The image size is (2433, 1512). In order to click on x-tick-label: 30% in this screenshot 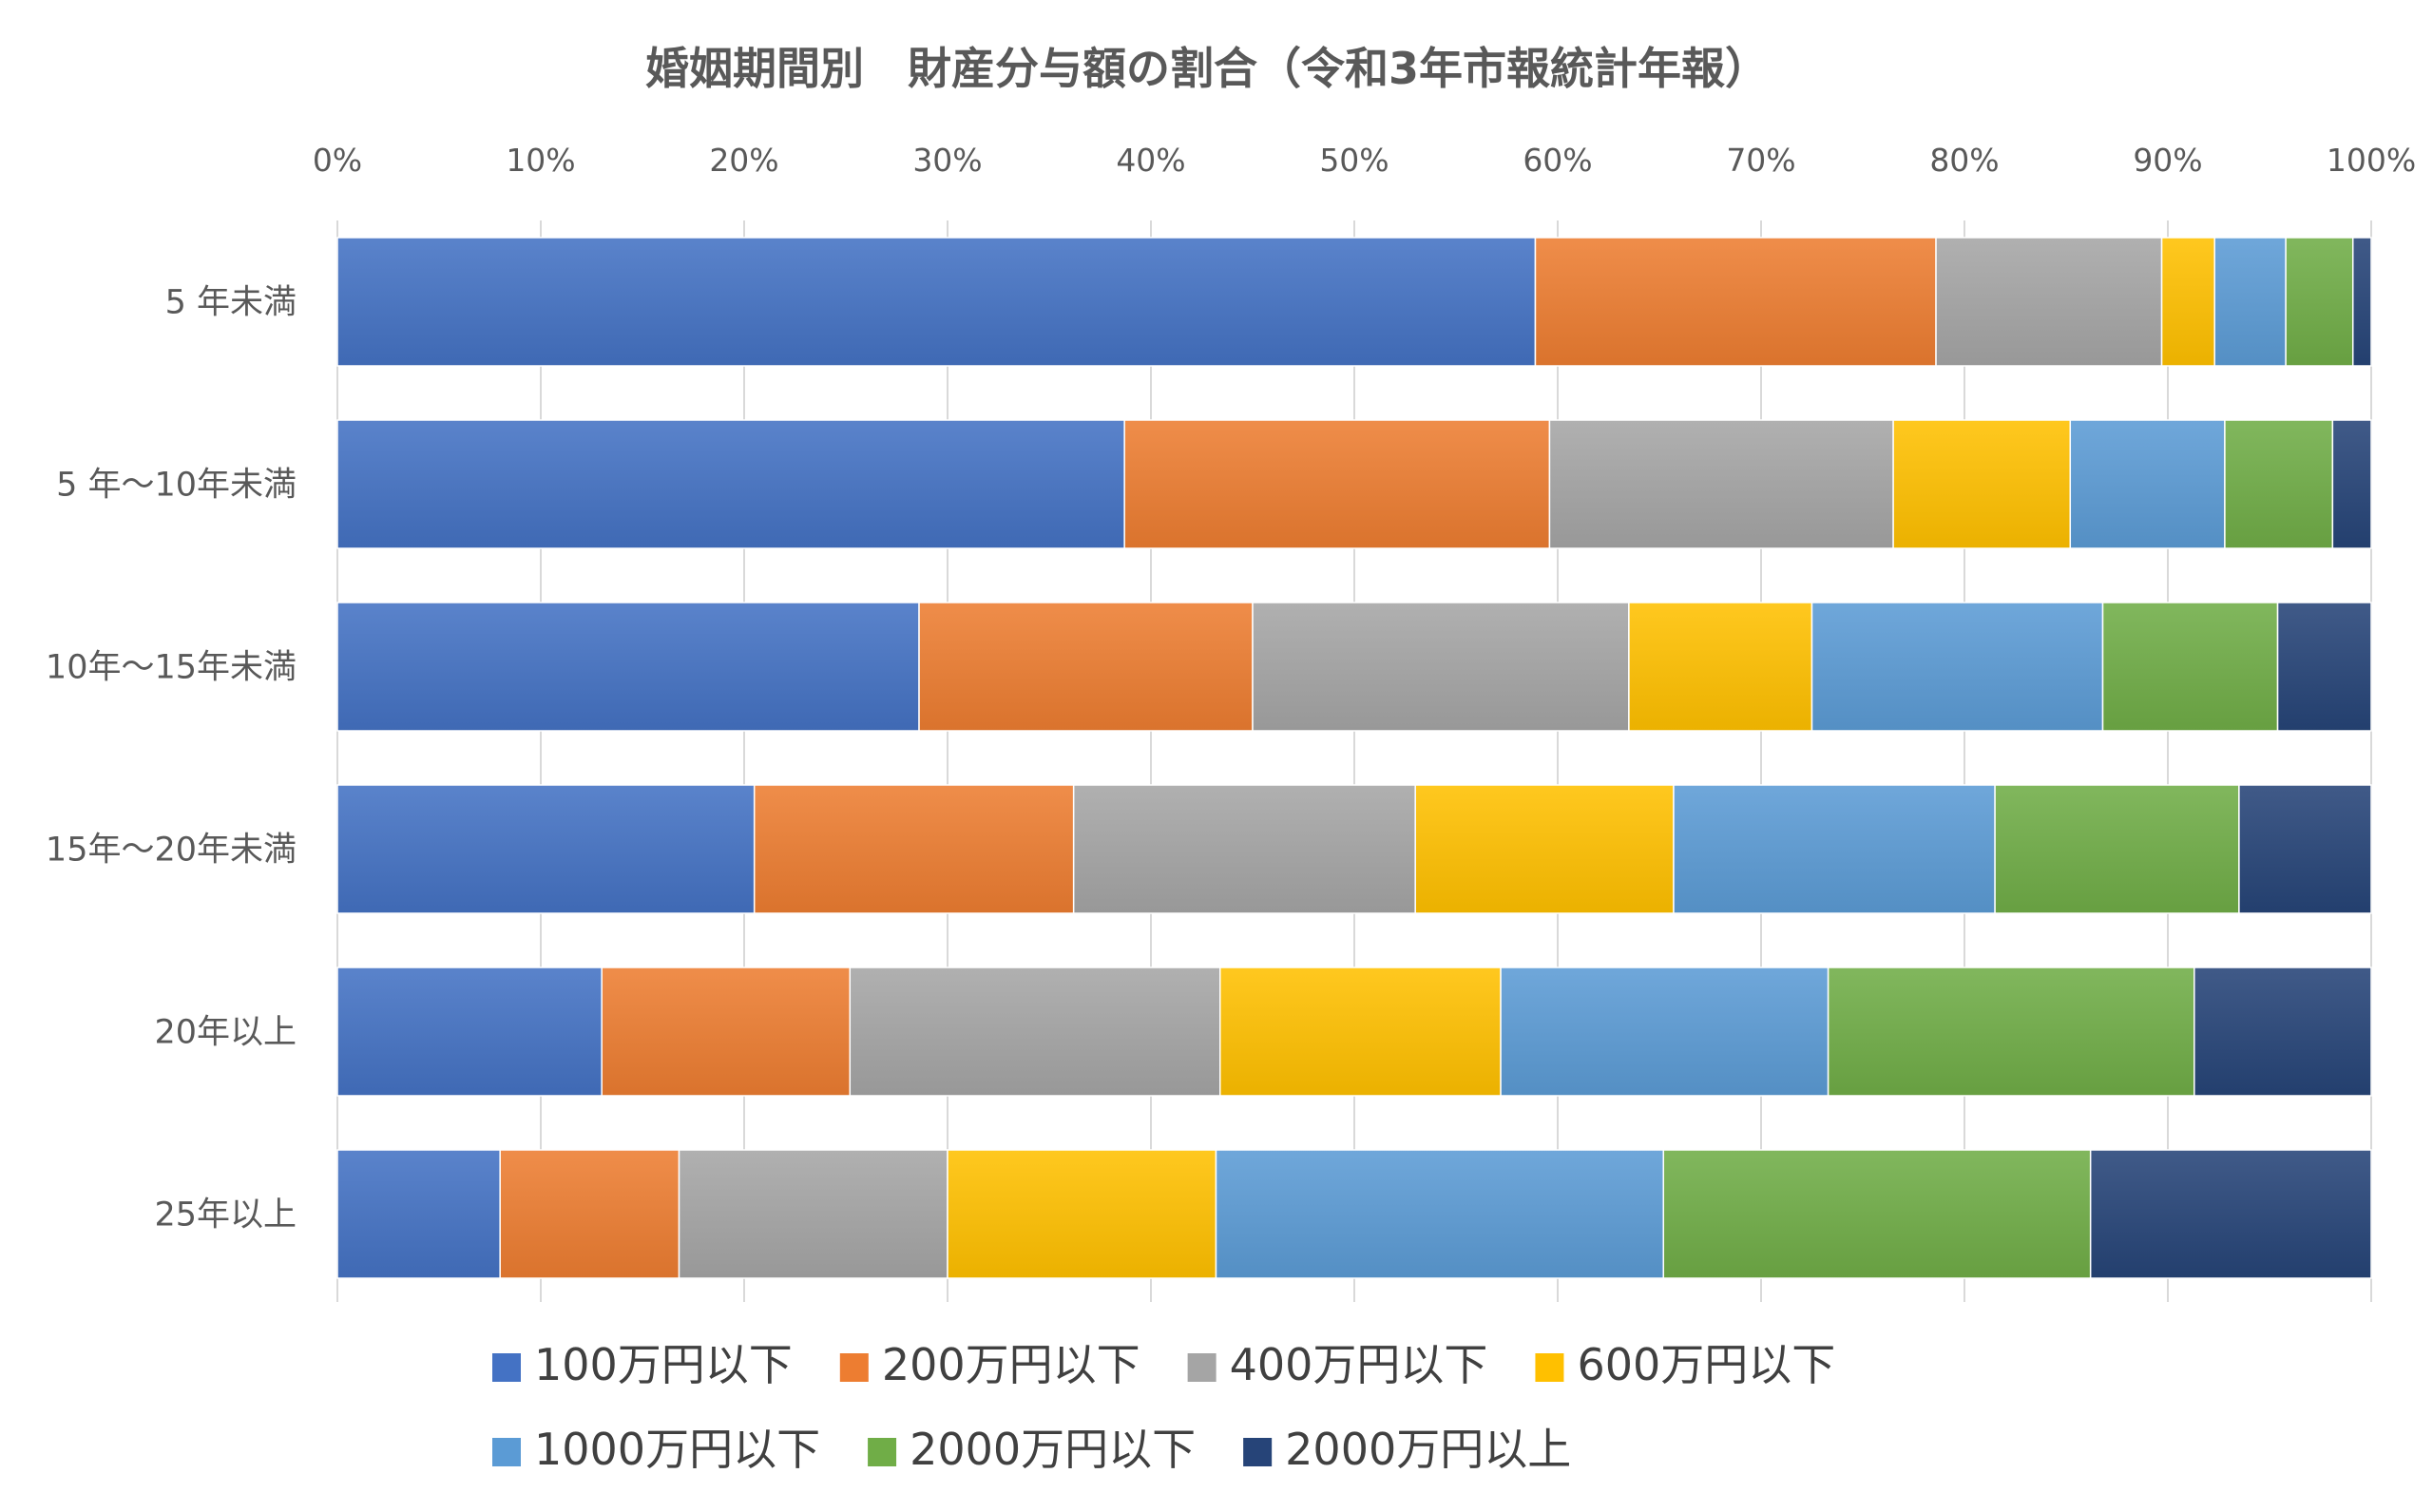, I will do `click(947, 160)`.